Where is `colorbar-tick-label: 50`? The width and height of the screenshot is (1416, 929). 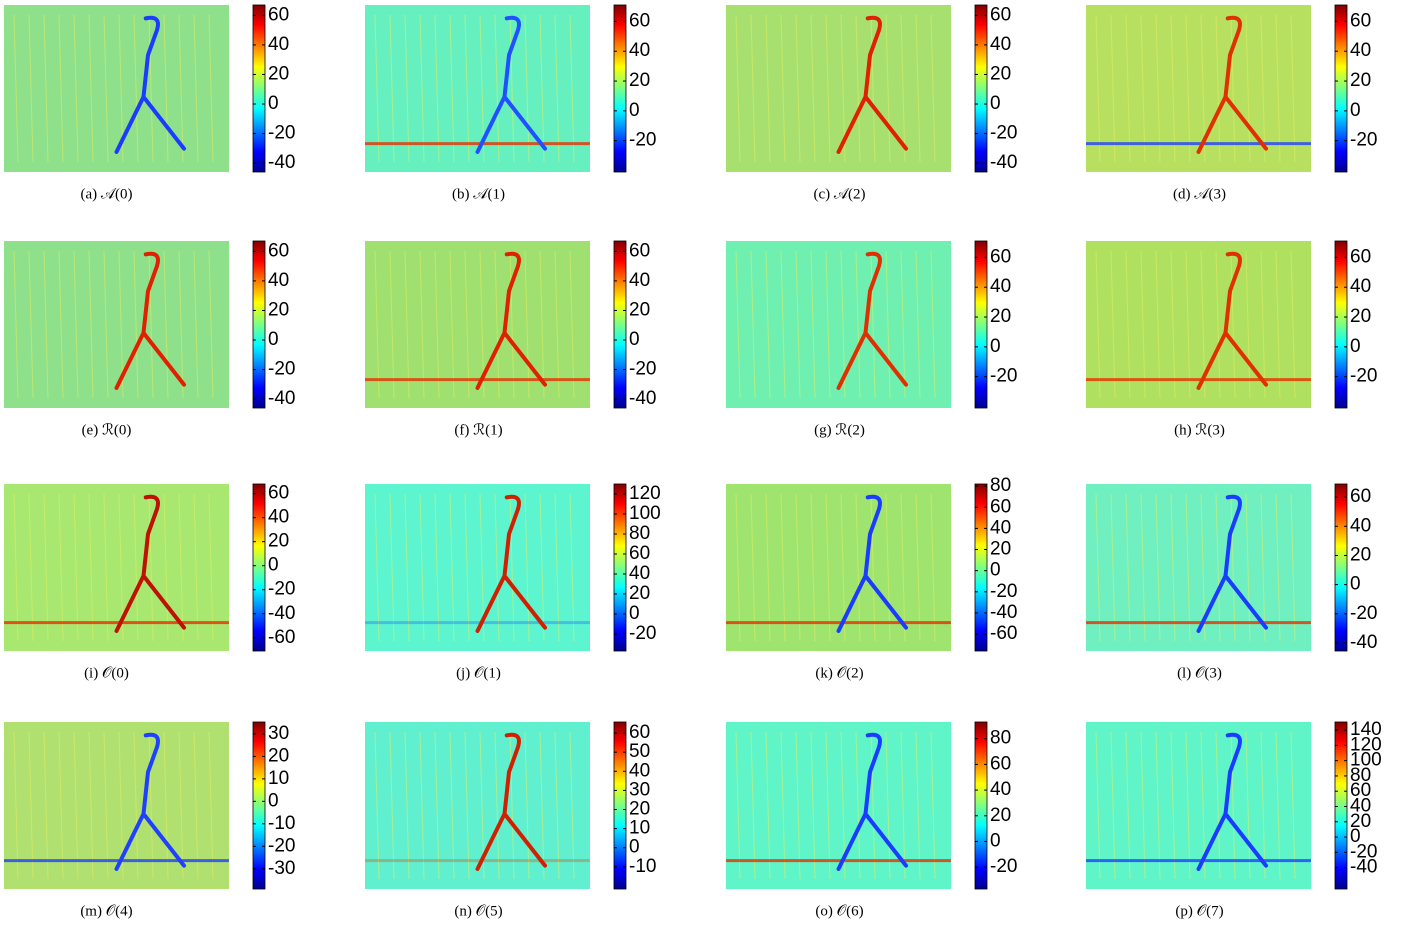
colorbar-tick-label: 50 is located at coordinates (639, 751).